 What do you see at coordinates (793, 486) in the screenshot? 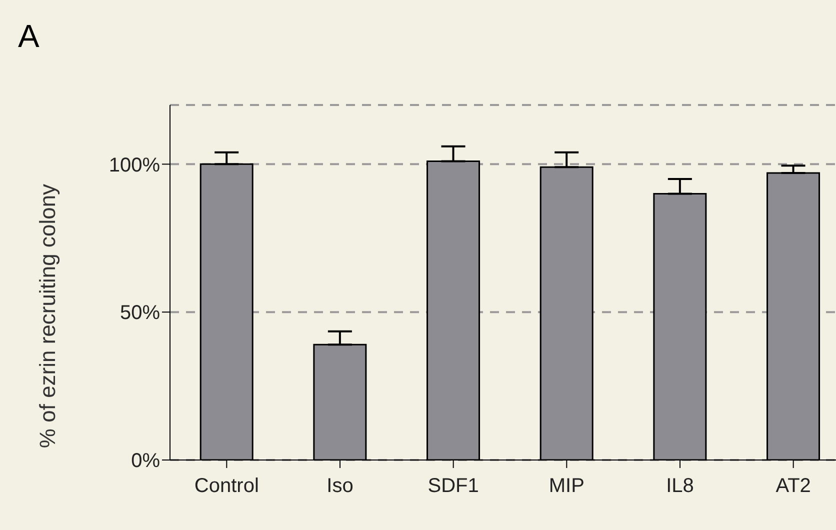
I see `x-tick-label: AT2` at bounding box center [793, 486].